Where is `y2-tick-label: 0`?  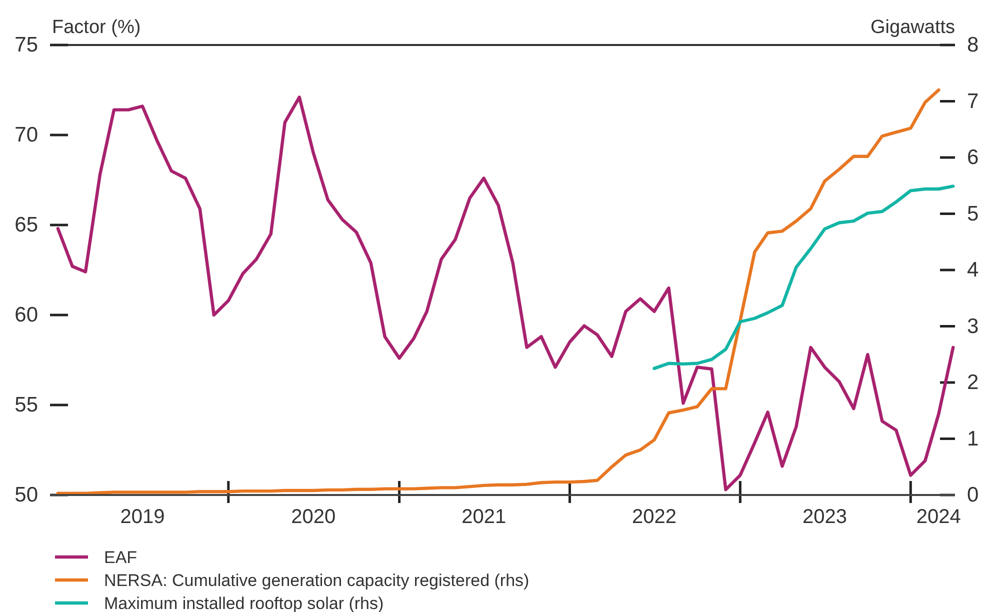
y2-tick-label: 0 is located at coordinates (973, 495).